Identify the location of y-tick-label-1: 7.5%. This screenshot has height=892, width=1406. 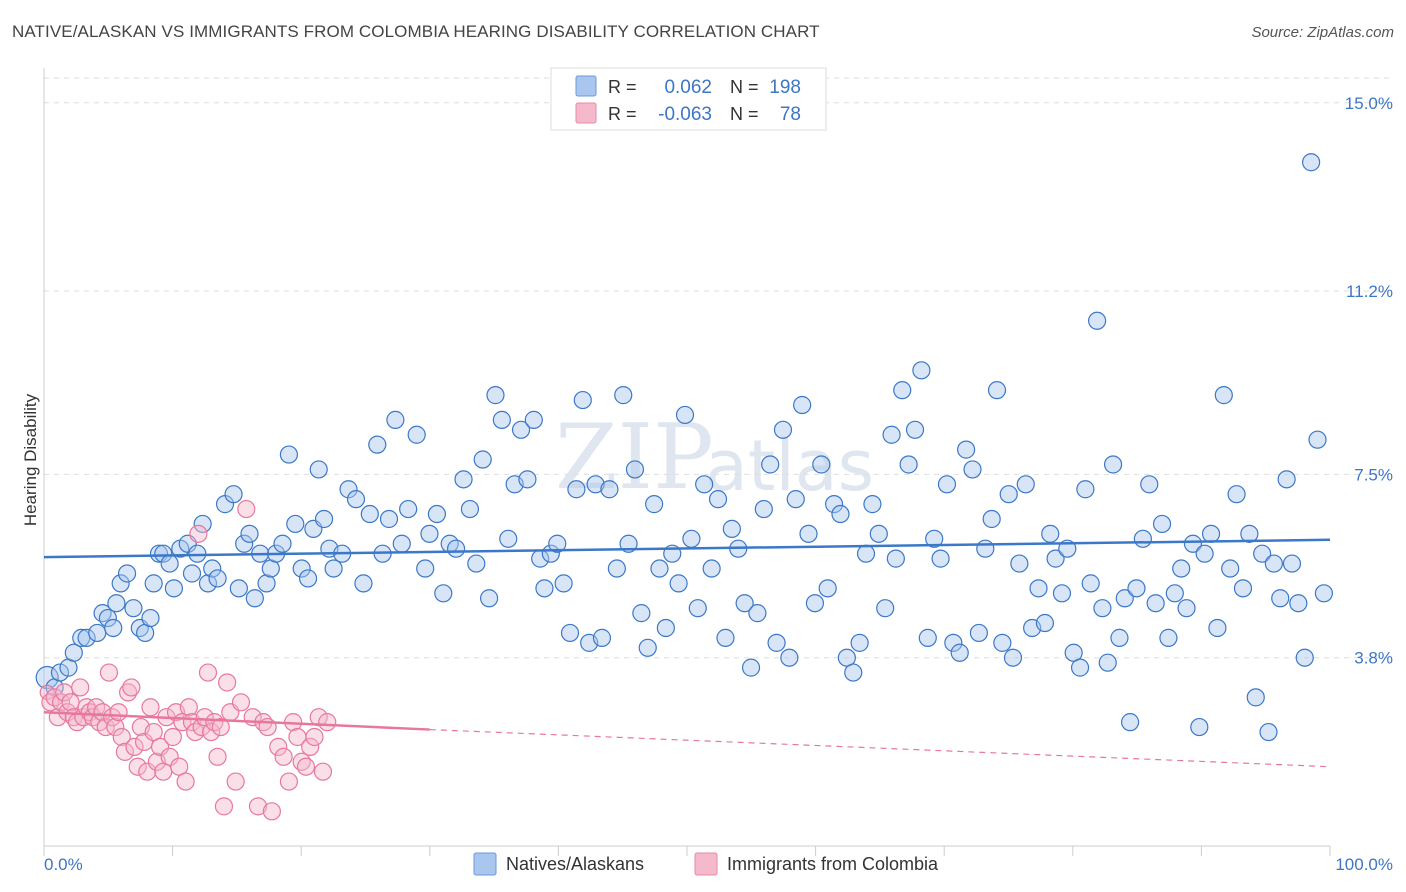
(1373, 474).